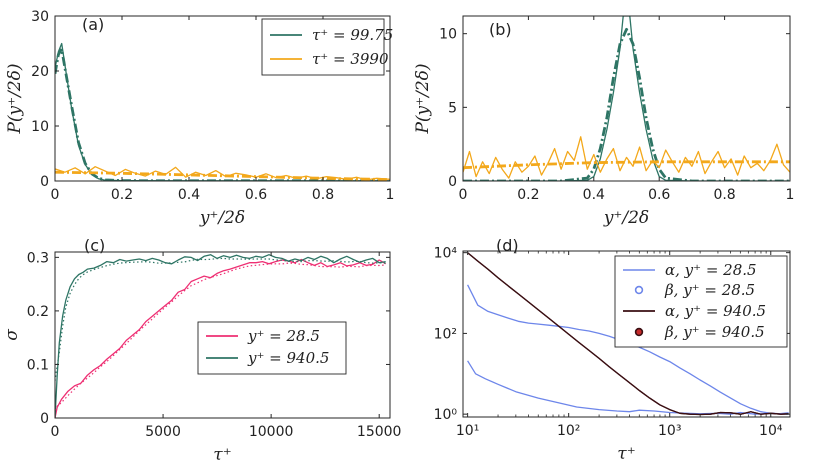  Describe the element at coordinates (40, 17) in the screenshot. I see `y-tick-label: 30` at that location.